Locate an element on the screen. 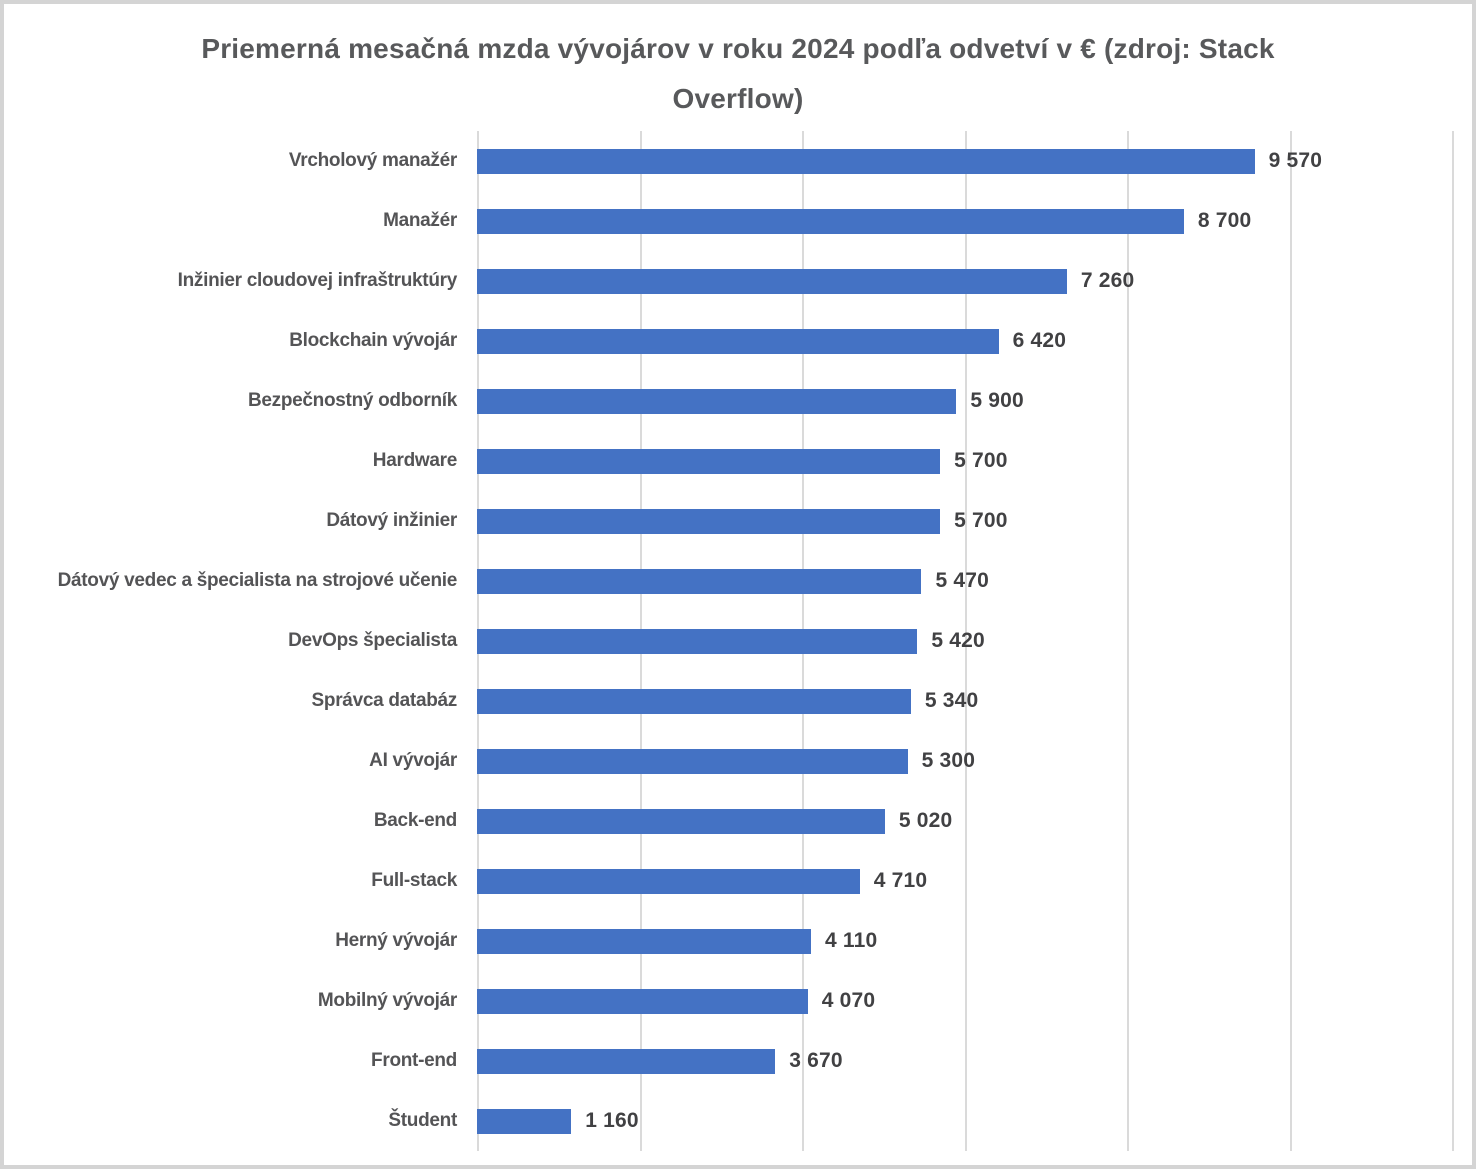 The image size is (1476, 1169). category-label: Blockchain vývojár is located at coordinates (373, 340).